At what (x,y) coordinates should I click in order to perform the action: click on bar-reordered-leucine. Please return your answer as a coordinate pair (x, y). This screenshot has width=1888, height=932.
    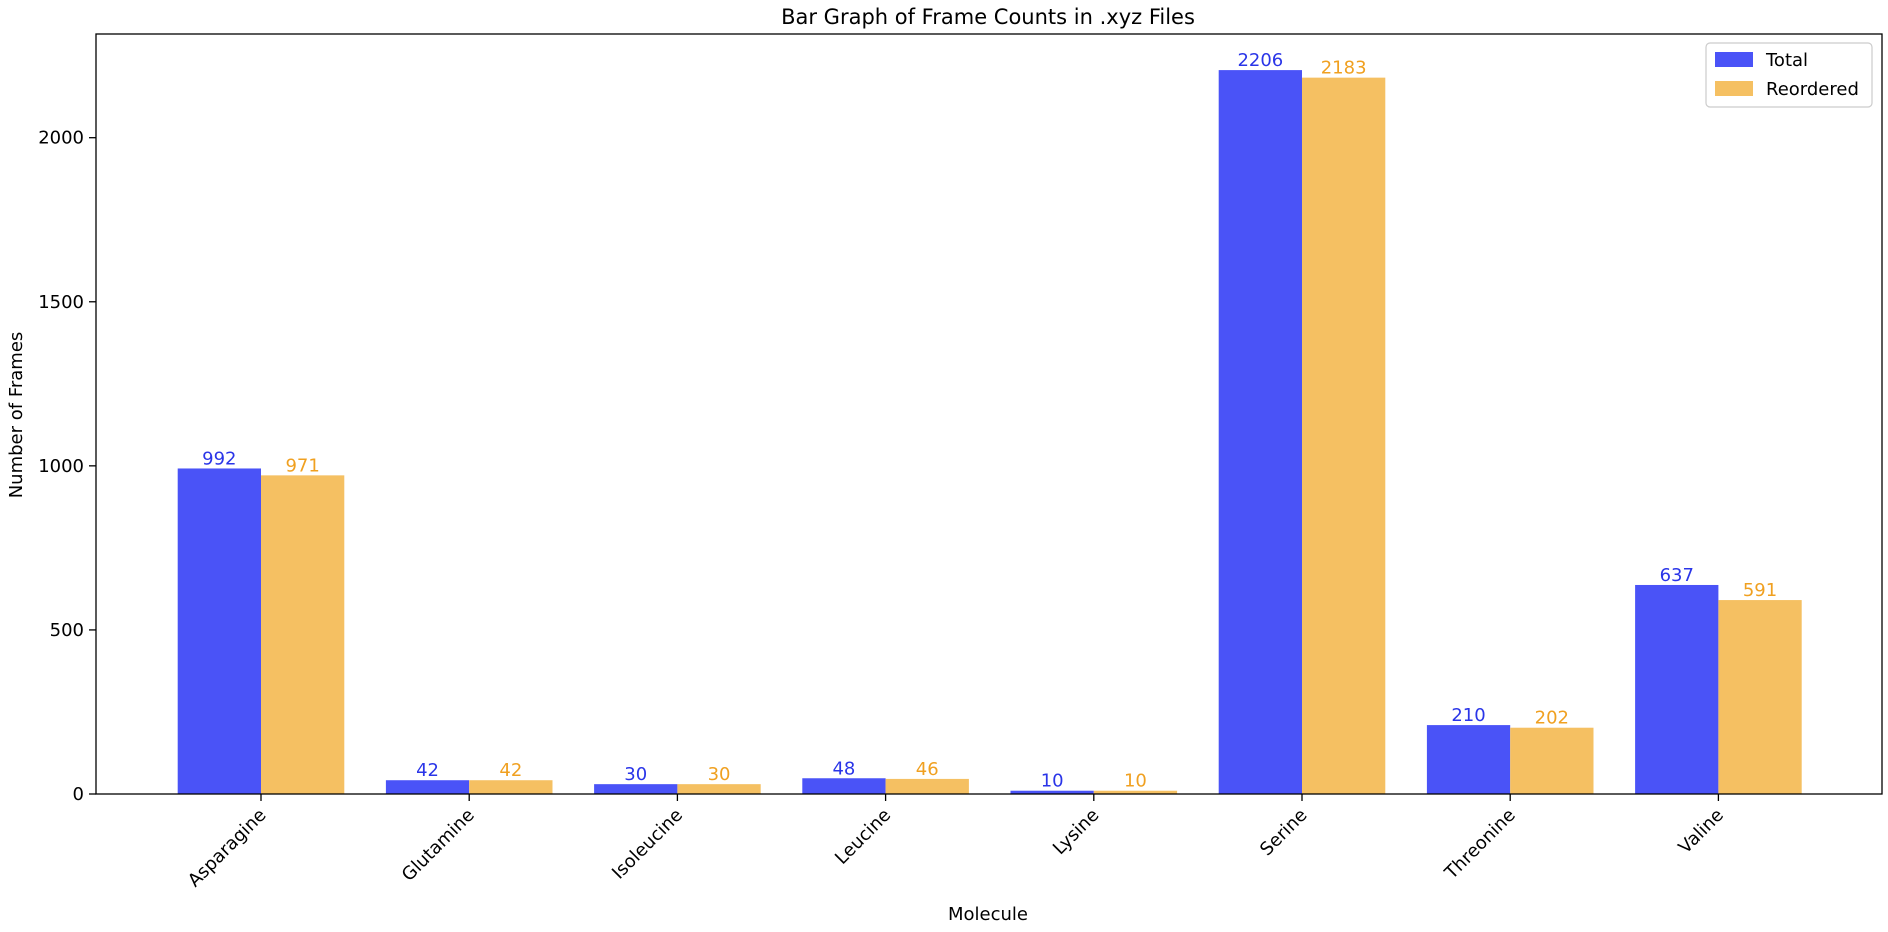
    Looking at the image, I should click on (927, 786).